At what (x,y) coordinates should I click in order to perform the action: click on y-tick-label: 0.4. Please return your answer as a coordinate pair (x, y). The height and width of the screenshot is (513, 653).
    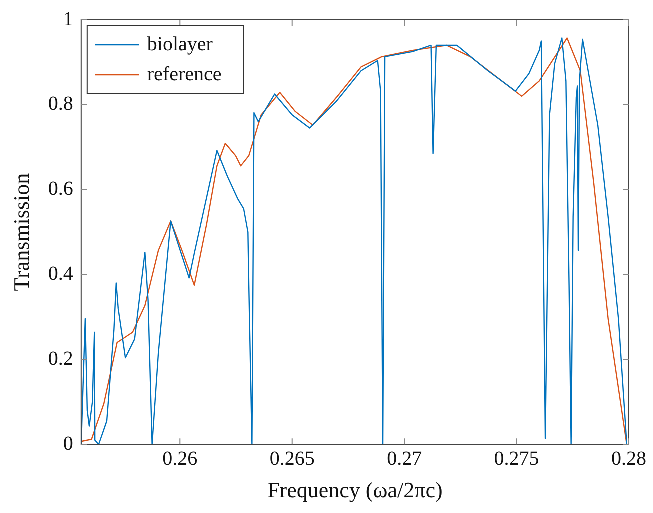
    Looking at the image, I should click on (61, 274).